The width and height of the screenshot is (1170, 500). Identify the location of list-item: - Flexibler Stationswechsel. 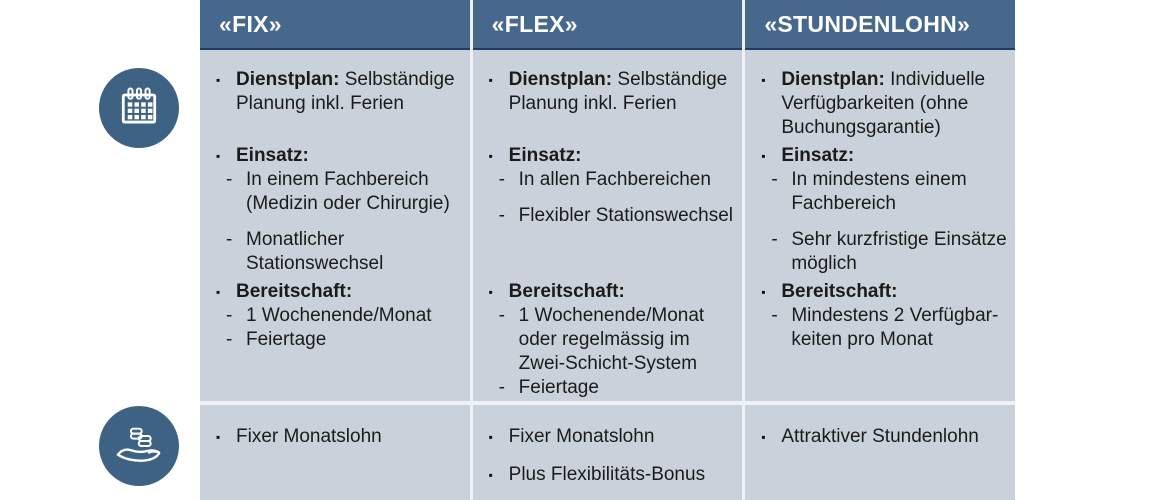
(616, 215).